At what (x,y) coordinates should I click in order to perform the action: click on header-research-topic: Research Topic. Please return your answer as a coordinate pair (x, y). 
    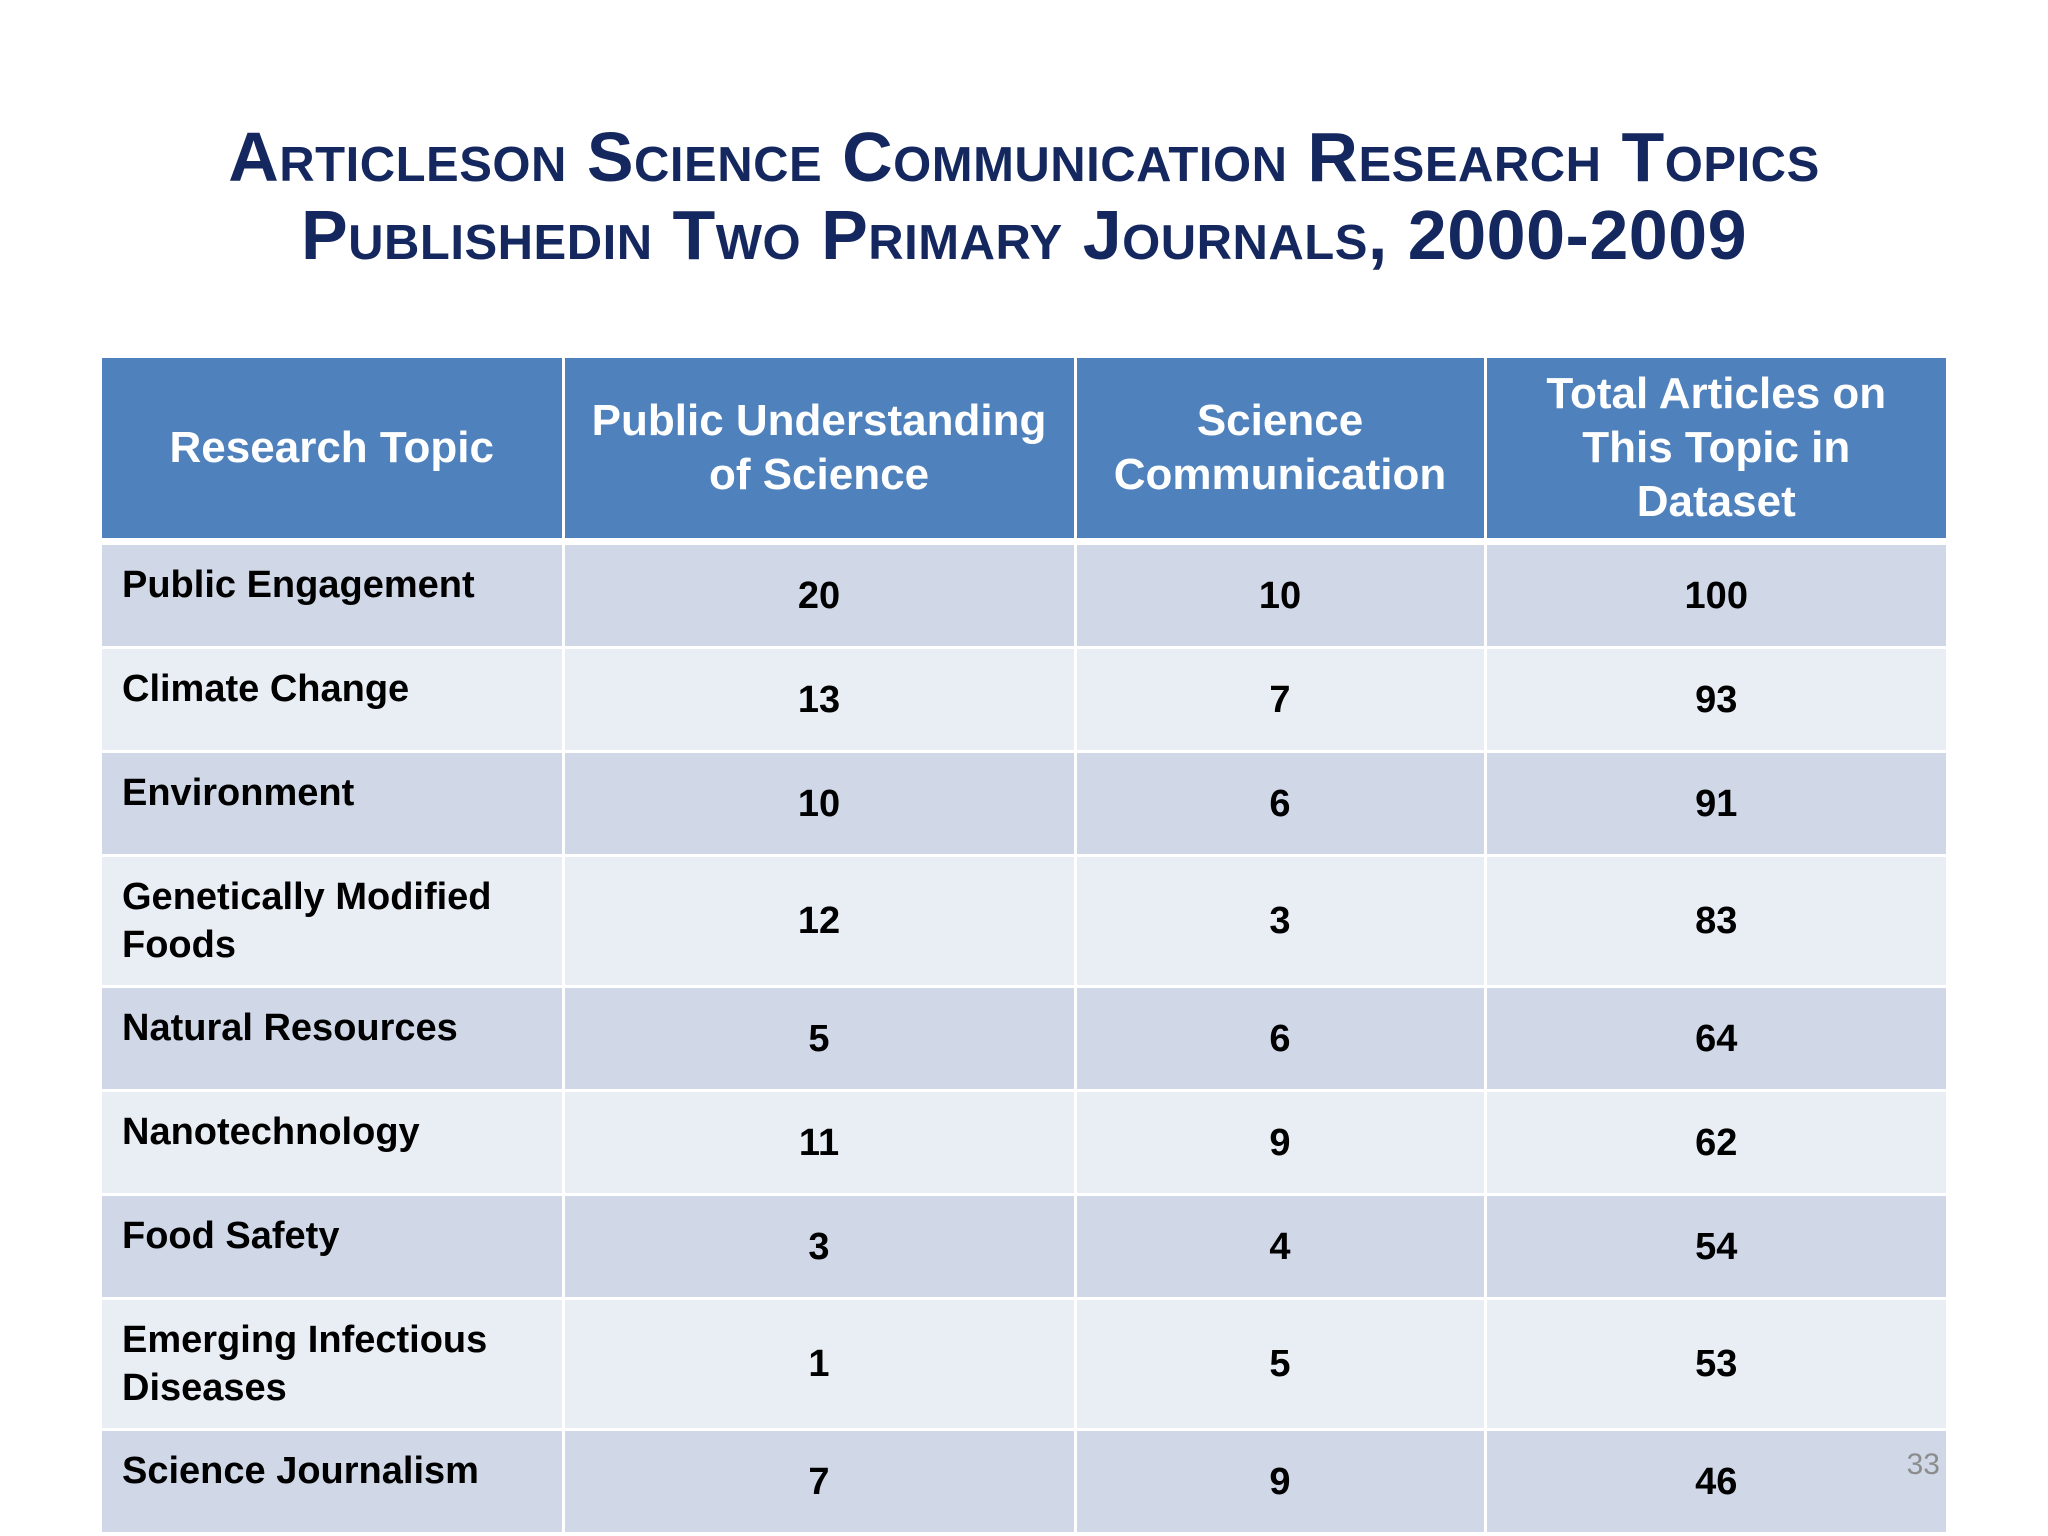
    Looking at the image, I should click on (333, 451).